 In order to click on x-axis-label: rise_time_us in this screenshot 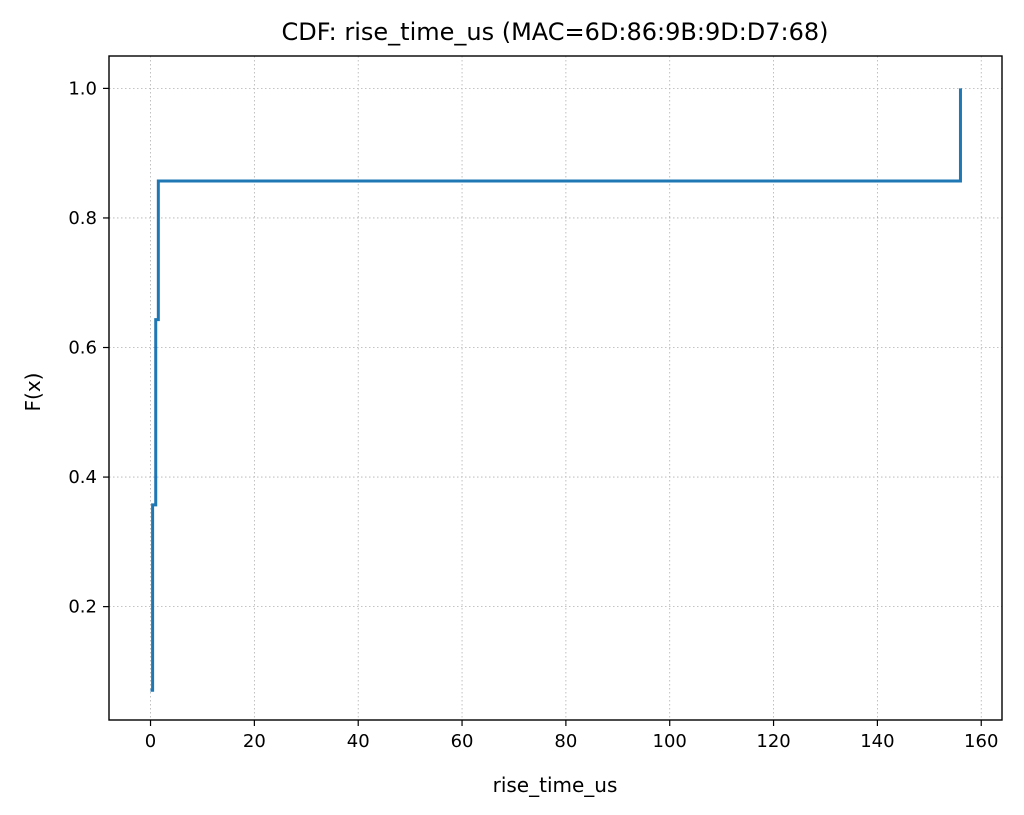, I will do `click(555, 785)`.